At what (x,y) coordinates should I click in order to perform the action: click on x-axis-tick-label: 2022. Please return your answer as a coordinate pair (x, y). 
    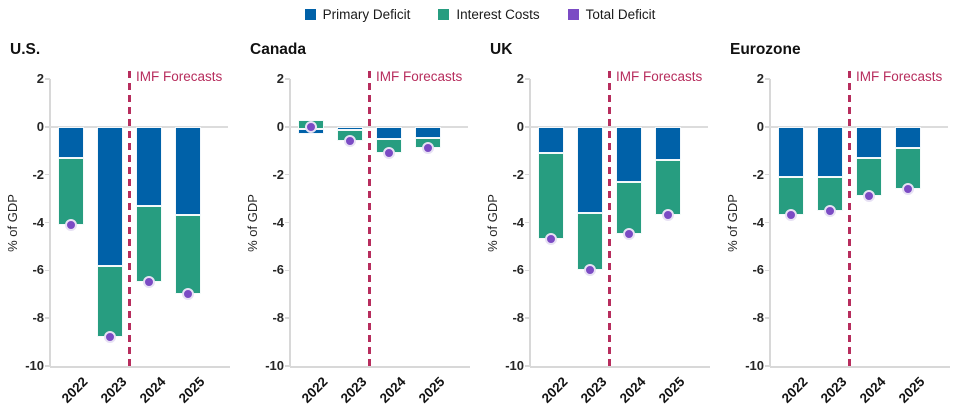
    Looking at the image, I should click on (314, 390).